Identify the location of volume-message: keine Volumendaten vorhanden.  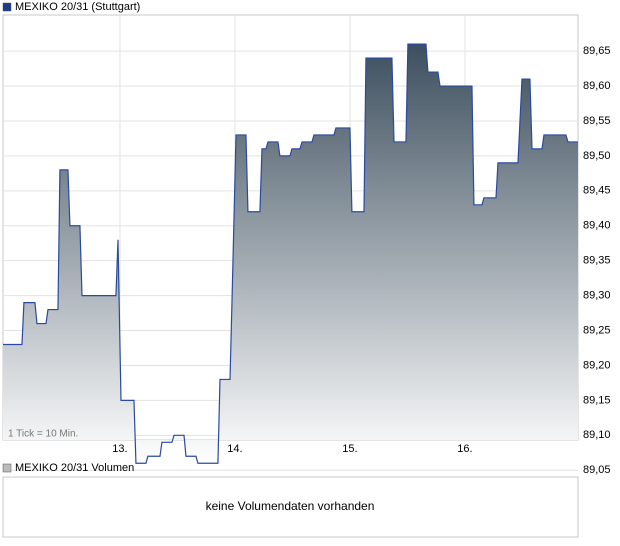
(290, 506).